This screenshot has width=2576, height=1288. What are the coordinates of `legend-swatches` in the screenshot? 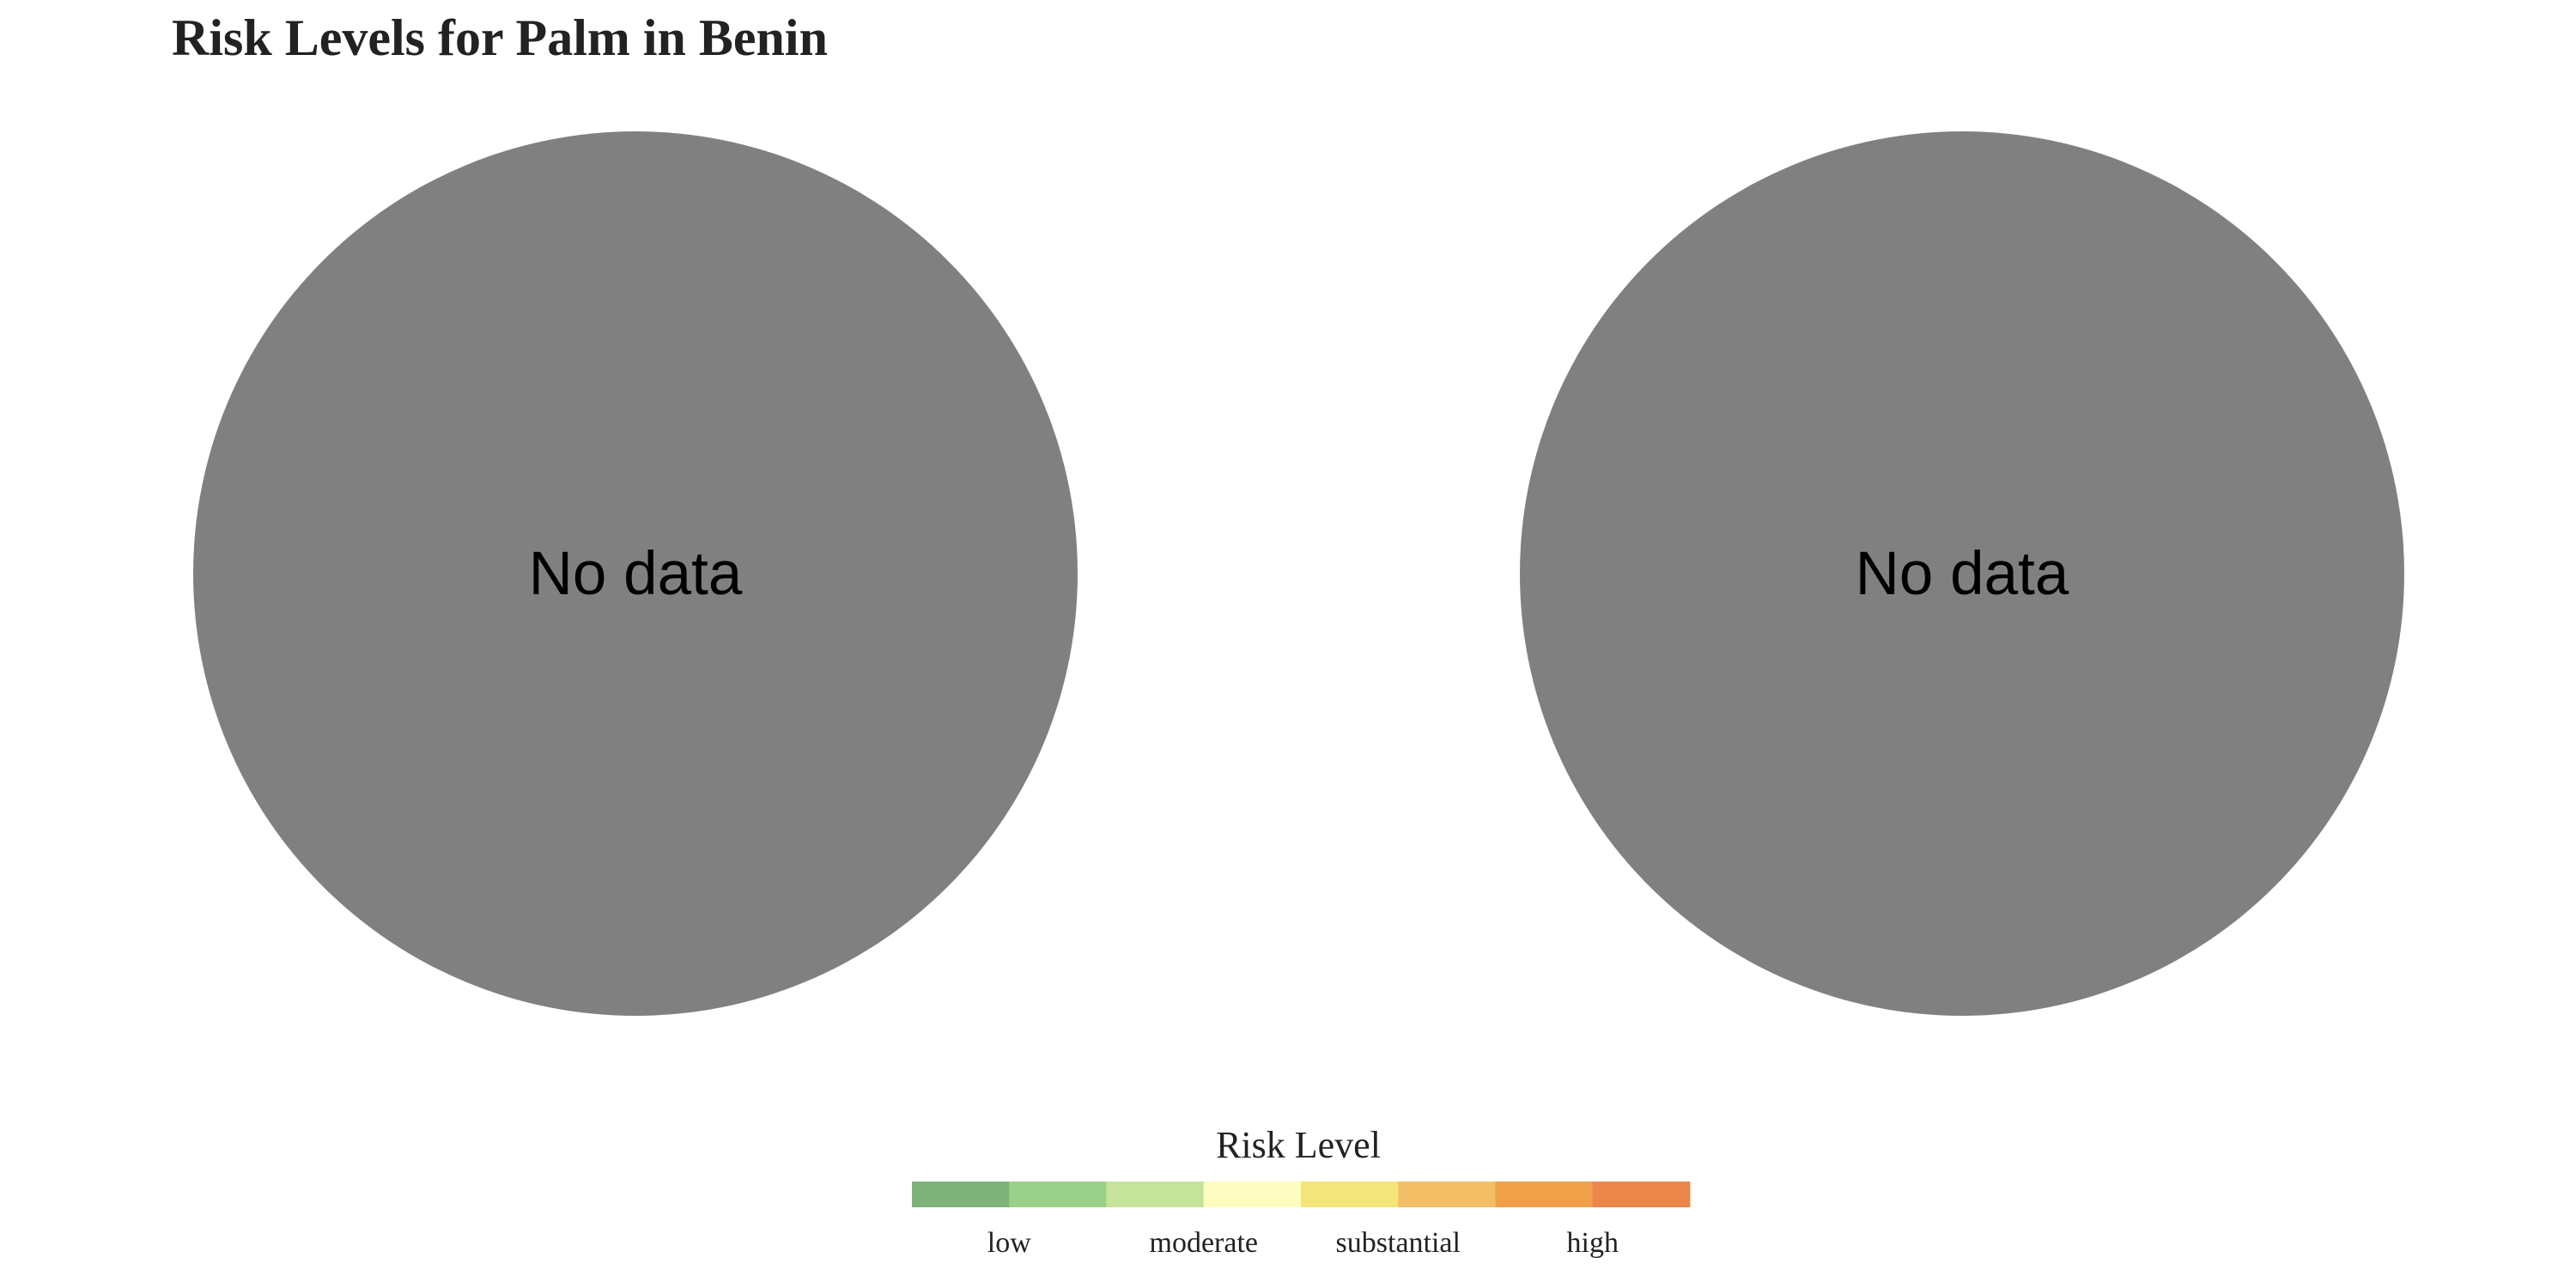 It's located at (1301, 1195).